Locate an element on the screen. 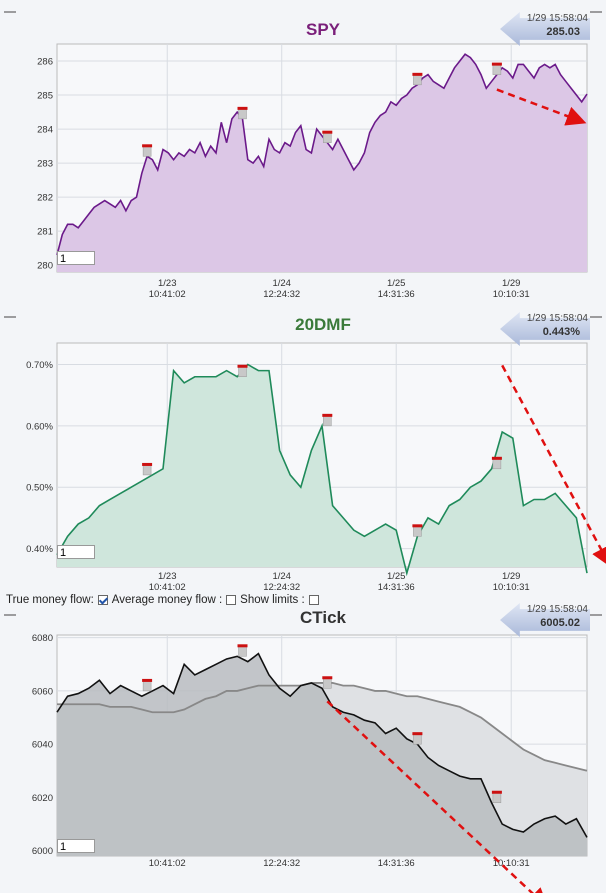  y-tick-label: 282 is located at coordinates (45, 198).